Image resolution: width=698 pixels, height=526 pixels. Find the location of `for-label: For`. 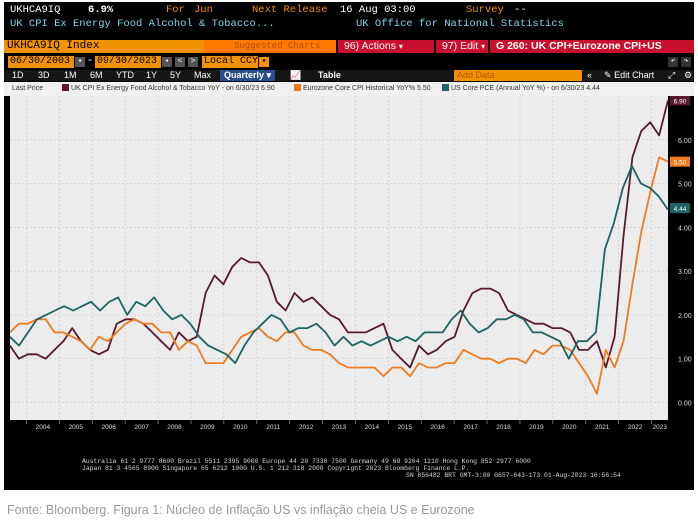

for-label: For is located at coordinates (175, 10).